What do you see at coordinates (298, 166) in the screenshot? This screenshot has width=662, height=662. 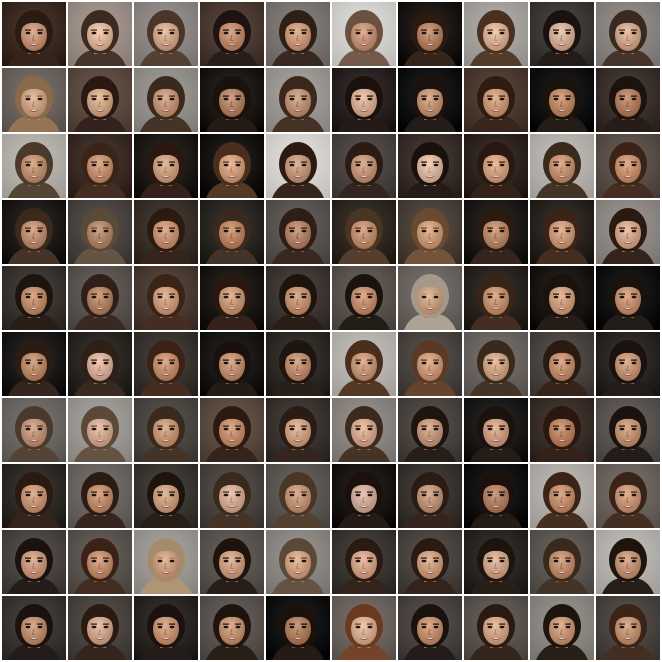 I see `face-tile-r3-c5` at bounding box center [298, 166].